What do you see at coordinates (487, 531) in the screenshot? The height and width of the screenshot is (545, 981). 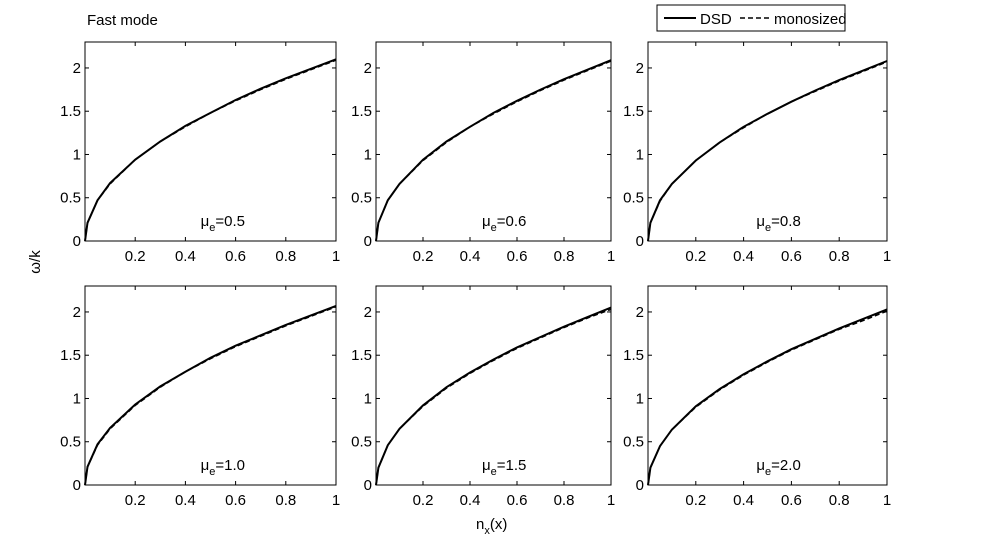 I see `x-axis-label-sub: x` at bounding box center [487, 531].